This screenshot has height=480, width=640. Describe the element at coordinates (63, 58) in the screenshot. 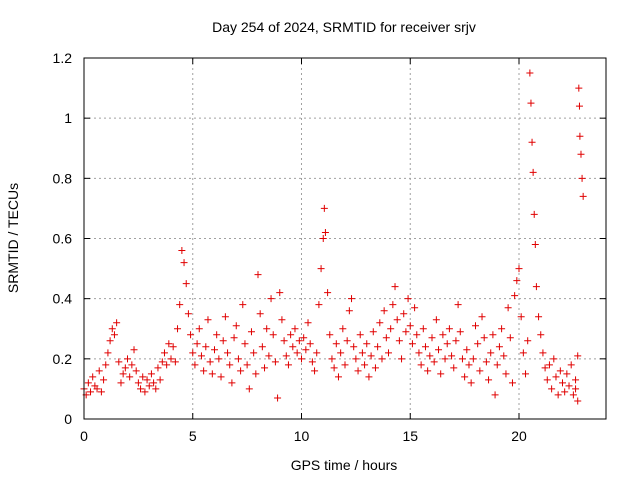

I see `y-tick-label: 1.2` at that location.